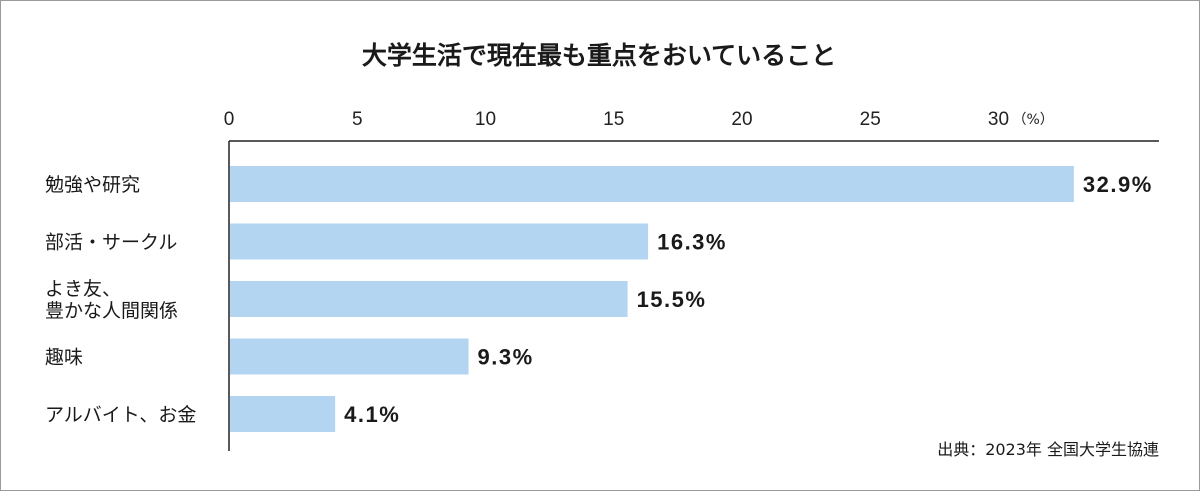 The width and height of the screenshot is (1200, 491). Describe the element at coordinates (229, 119) in the screenshot. I see `x-tick-label: 0` at that location.